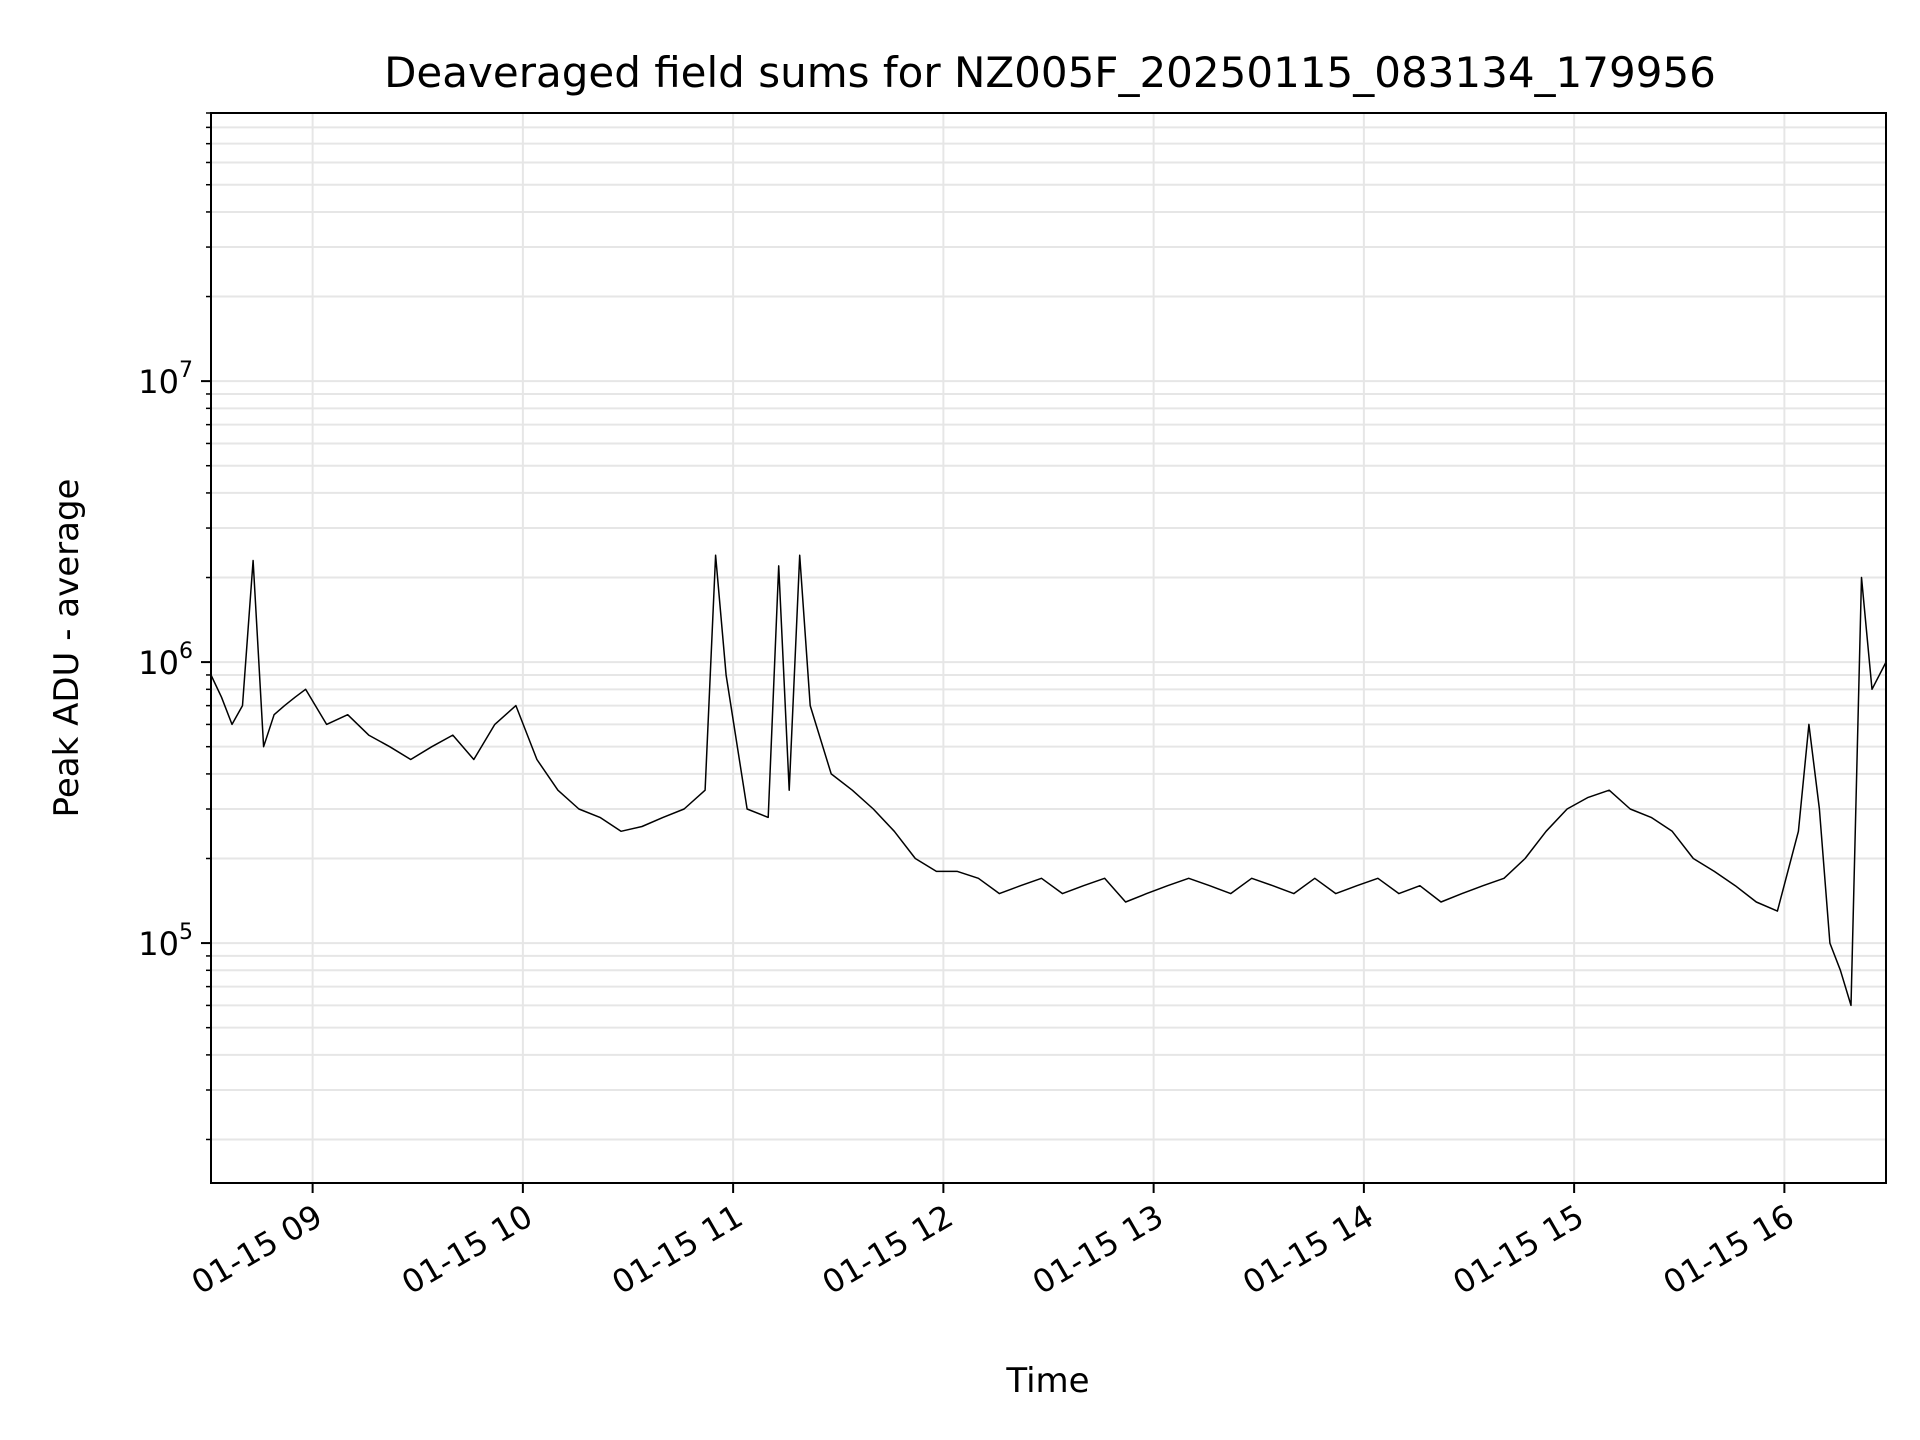 The height and width of the screenshot is (1440, 1920). Describe the element at coordinates (67, 648) in the screenshot. I see `y-axis-label: Peak ADU - average` at that location.